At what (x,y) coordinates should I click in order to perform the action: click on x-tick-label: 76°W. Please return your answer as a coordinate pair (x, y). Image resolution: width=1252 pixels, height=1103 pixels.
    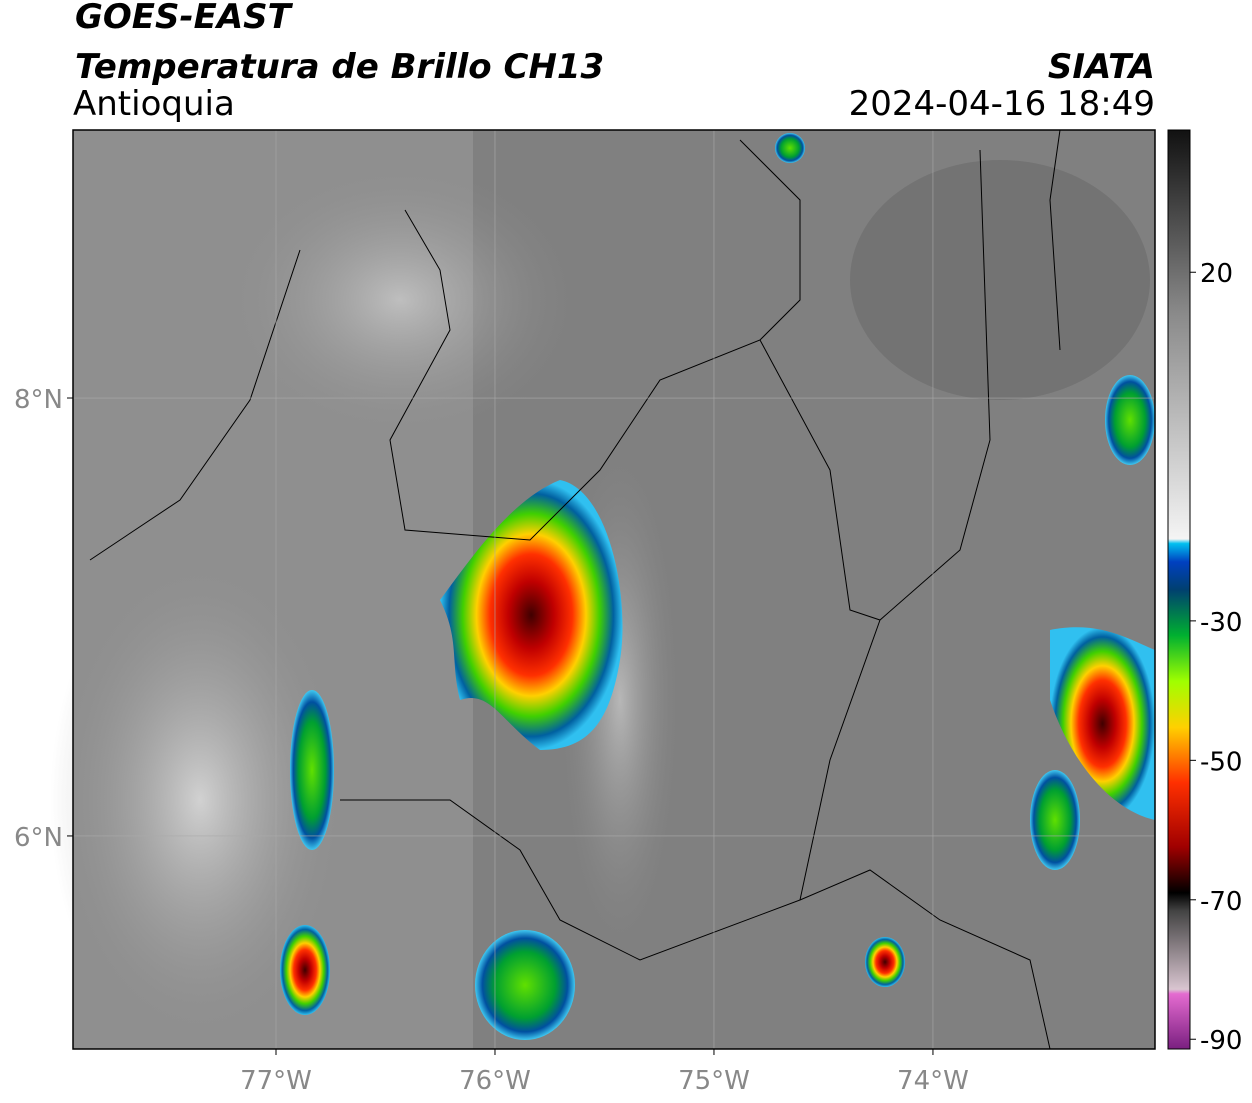
    Looking at the image, I should click on (495, 1081).